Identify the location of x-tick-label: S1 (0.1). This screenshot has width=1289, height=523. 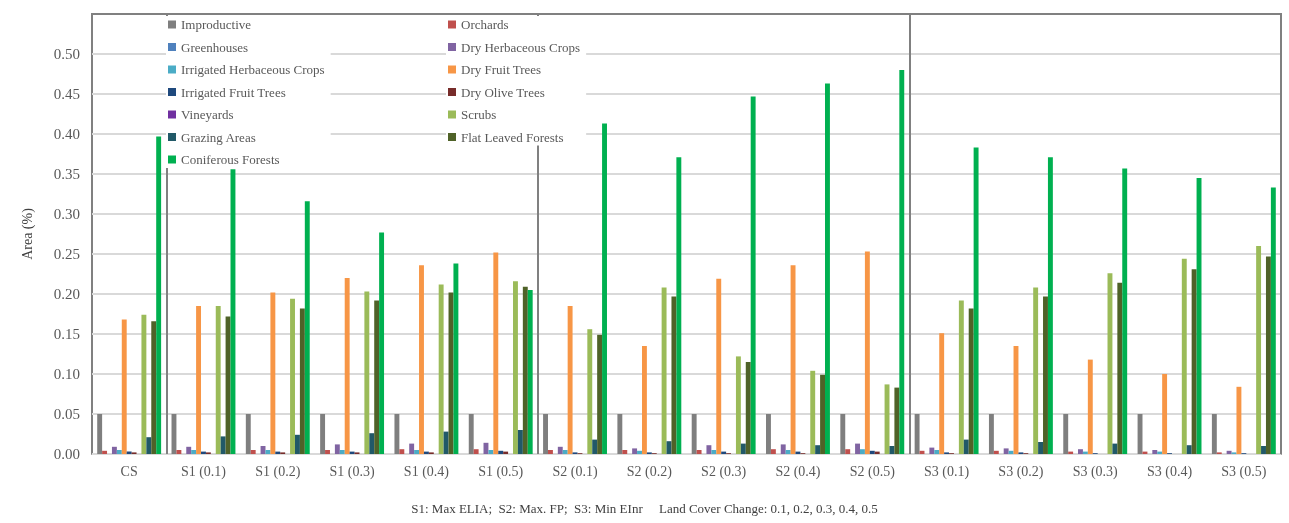
(203, 471).